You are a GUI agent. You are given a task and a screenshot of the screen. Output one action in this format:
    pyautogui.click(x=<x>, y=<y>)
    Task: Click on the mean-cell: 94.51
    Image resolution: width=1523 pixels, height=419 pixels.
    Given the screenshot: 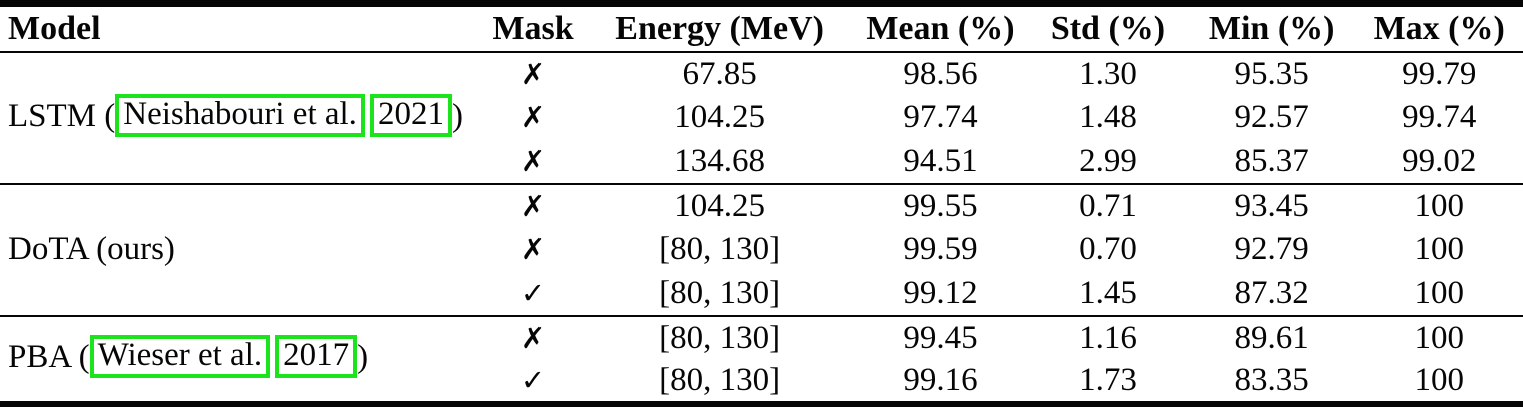 What is the action you would take?
    pyautogui.click(x=940, y=160)
    